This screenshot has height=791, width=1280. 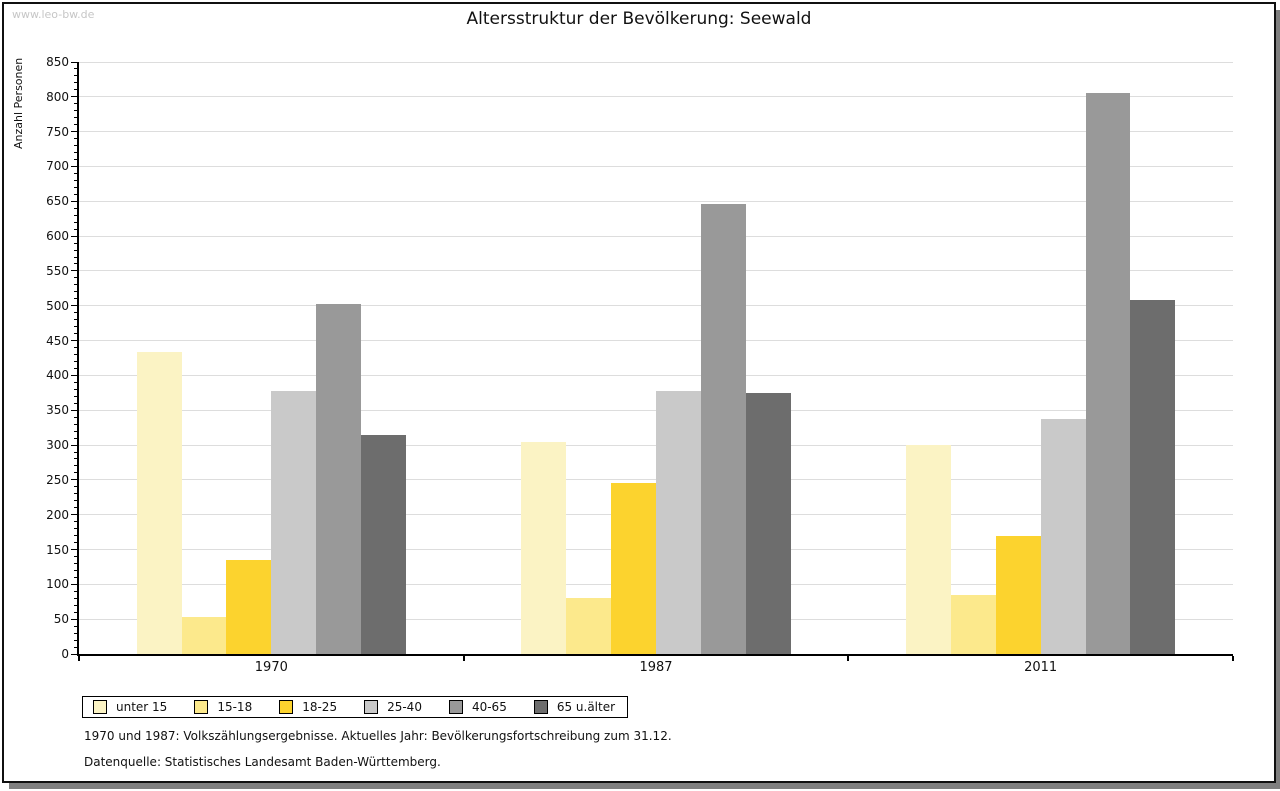 I want to click on y-axis-tick-label: 250, so click(x=57, y=479).